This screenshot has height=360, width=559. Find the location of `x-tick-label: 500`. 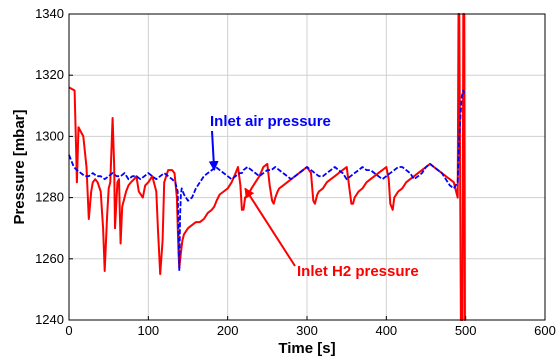

x-tick-label: 500 is located at coordinates (466, 330).